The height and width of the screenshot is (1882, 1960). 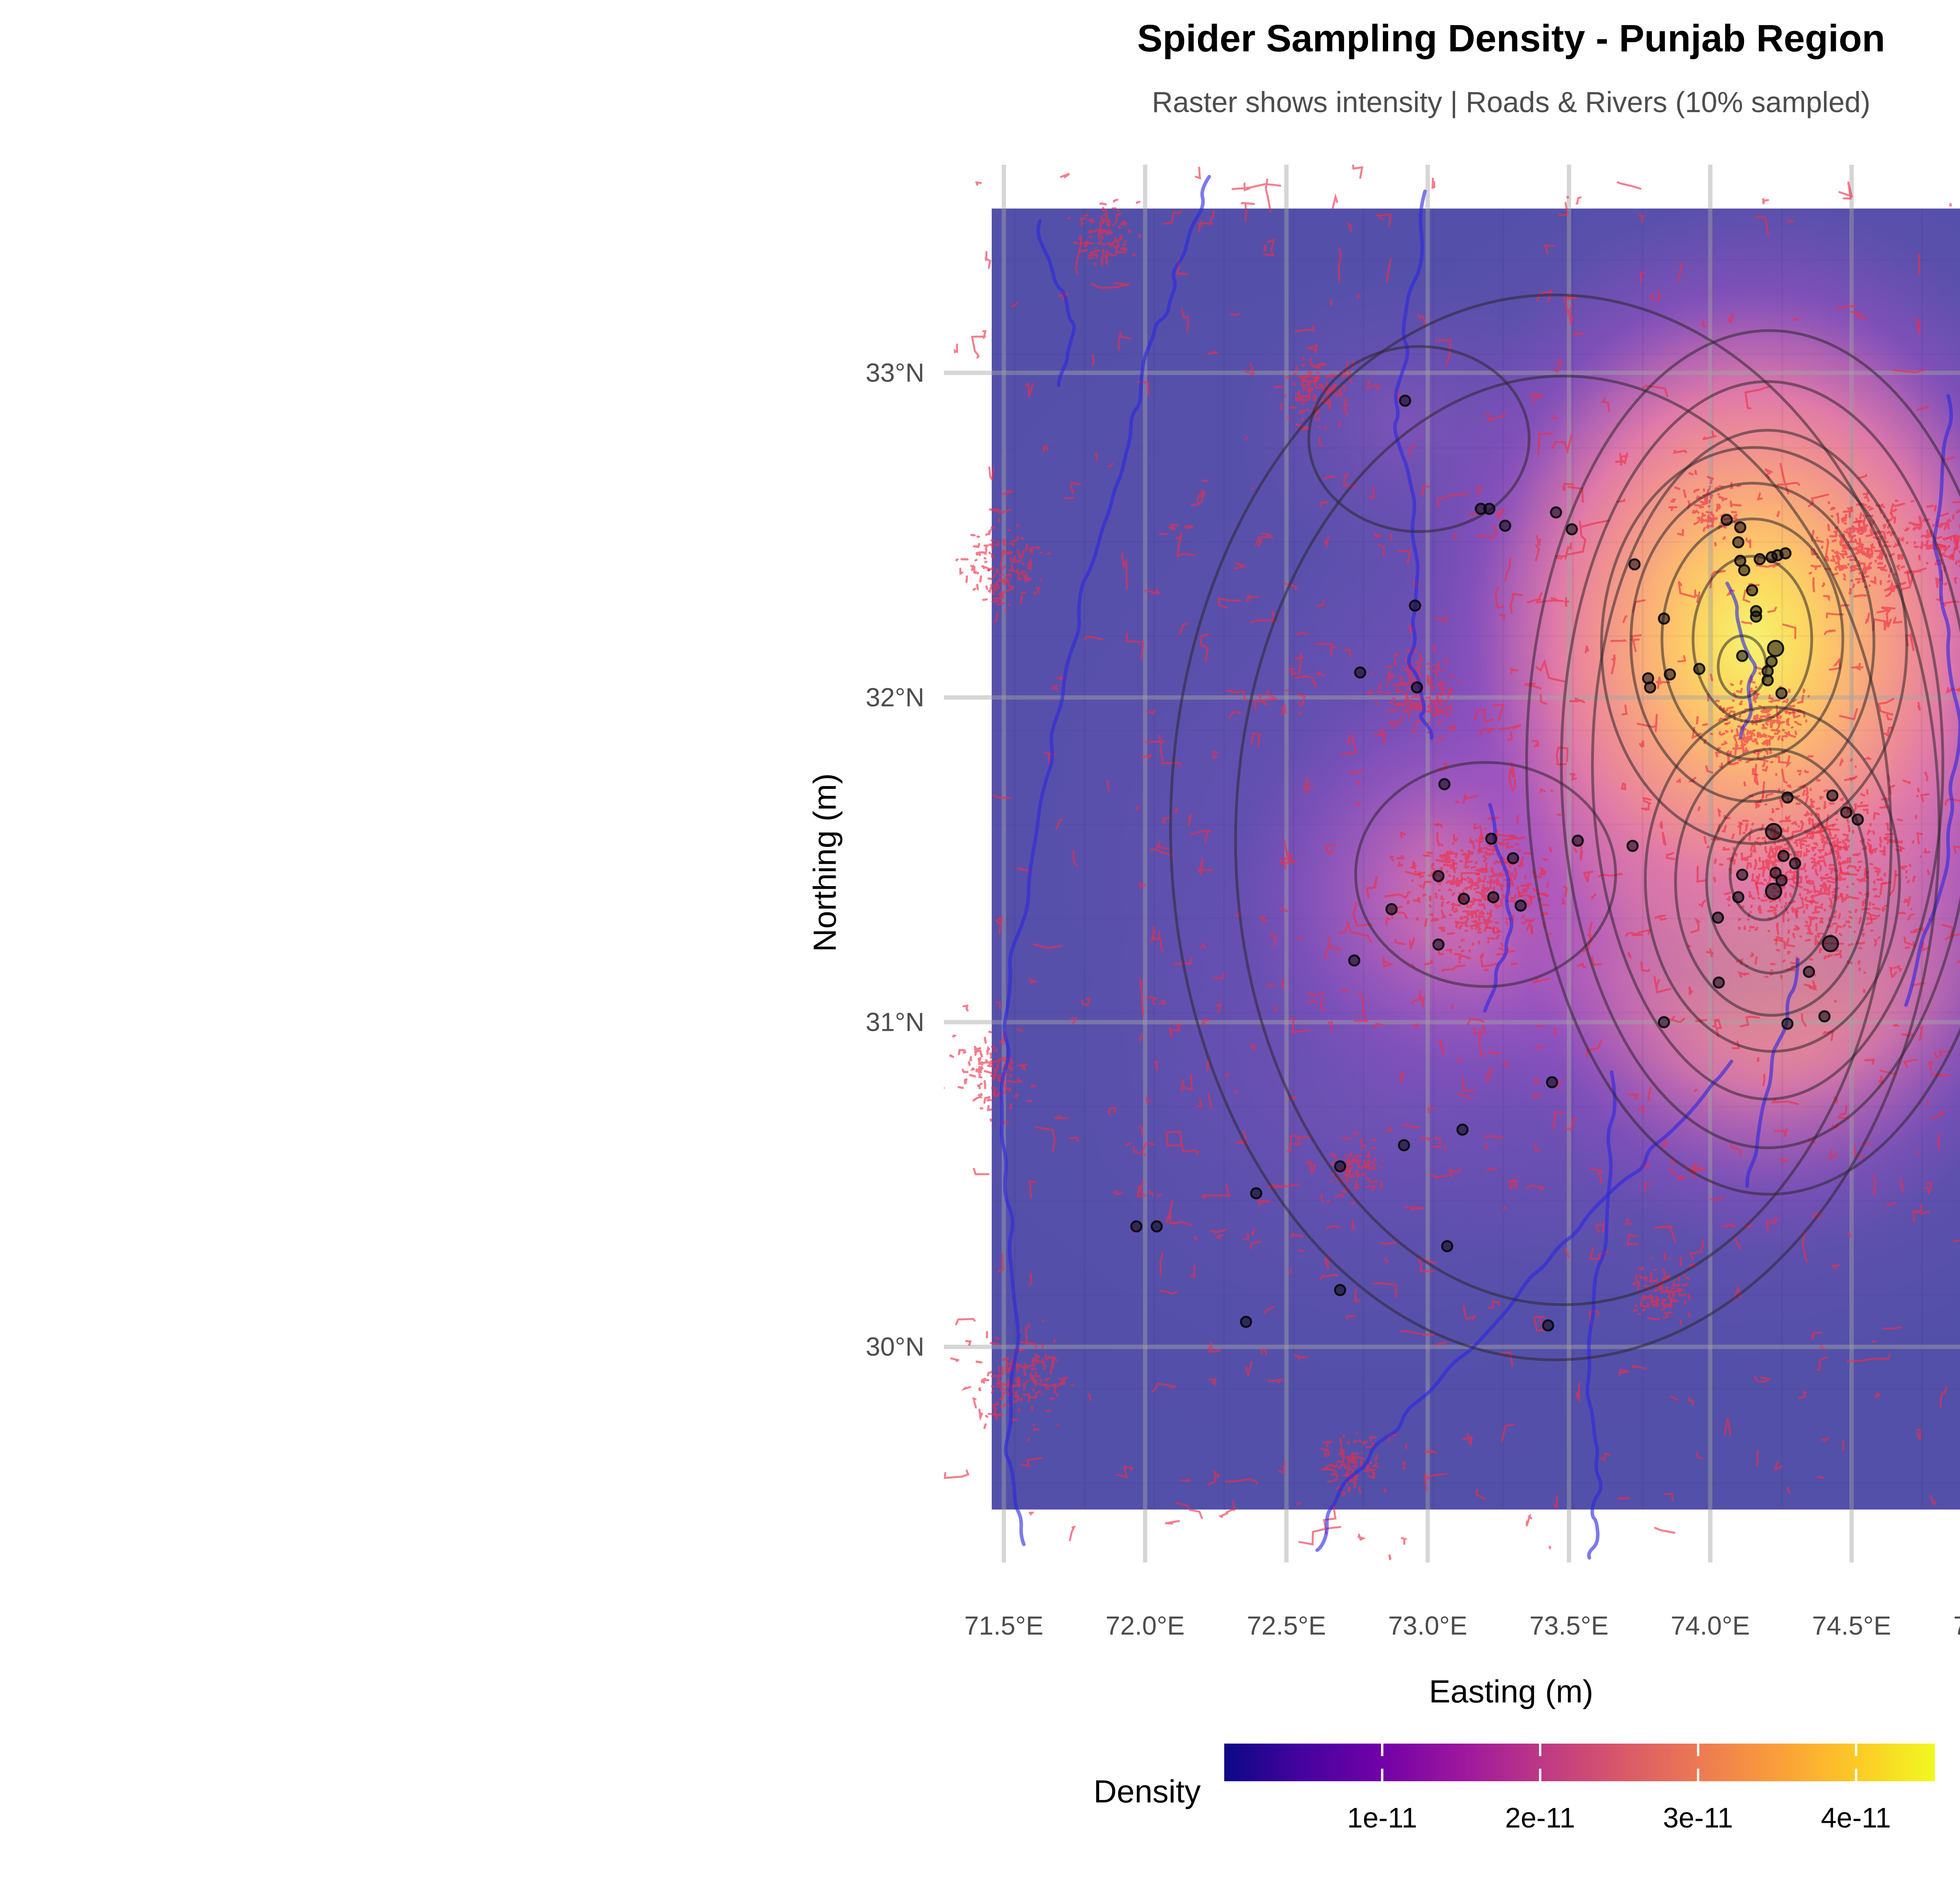 What do you see at coordinates (895, 1347) in the screenshot?
I see `y-tick-label: 30°N` at bounding box center [895, 1347].